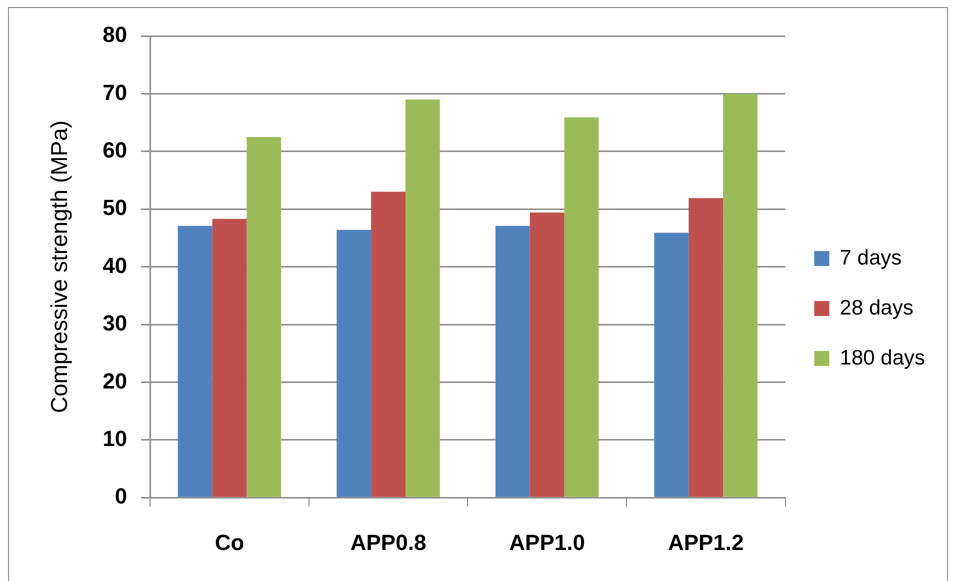  I want to click on y-tick-label: 20, so click(115, 381).